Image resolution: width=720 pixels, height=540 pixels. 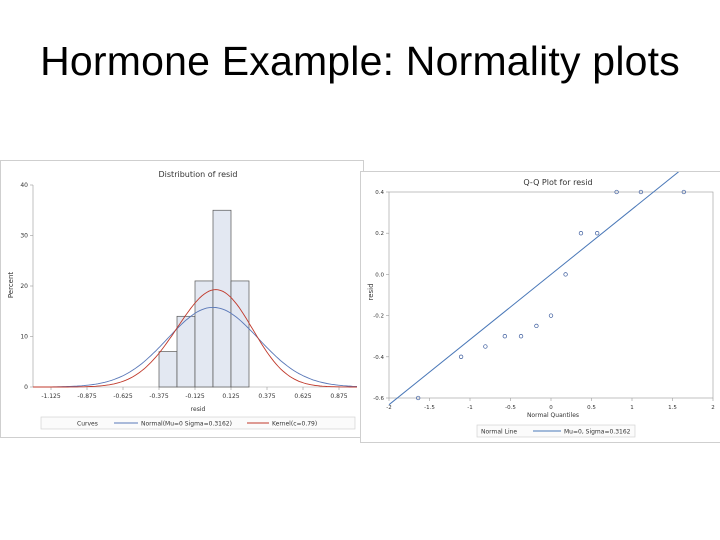 I want to click on histogram-y-tick-label: 20, so click(x=24, y=286).